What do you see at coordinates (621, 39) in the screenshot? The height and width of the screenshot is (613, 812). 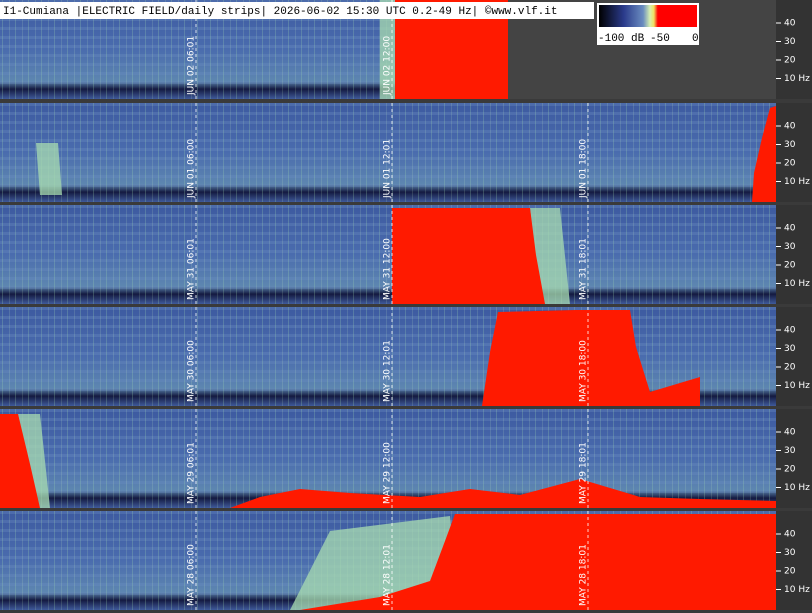 I see `colorbar-label: -100 dB` at bounding box center [621, 39].